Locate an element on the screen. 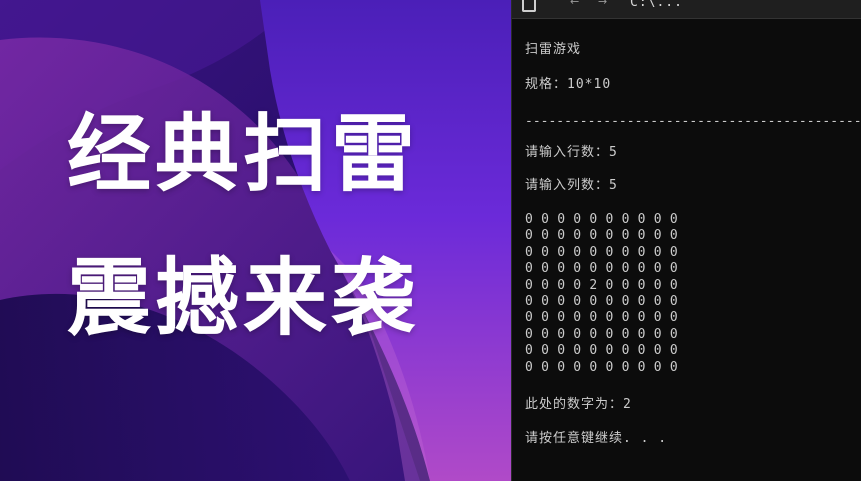 The width and height of the screenshot is (861, 481). row-value: 5 is located at coordinates (613, 152).